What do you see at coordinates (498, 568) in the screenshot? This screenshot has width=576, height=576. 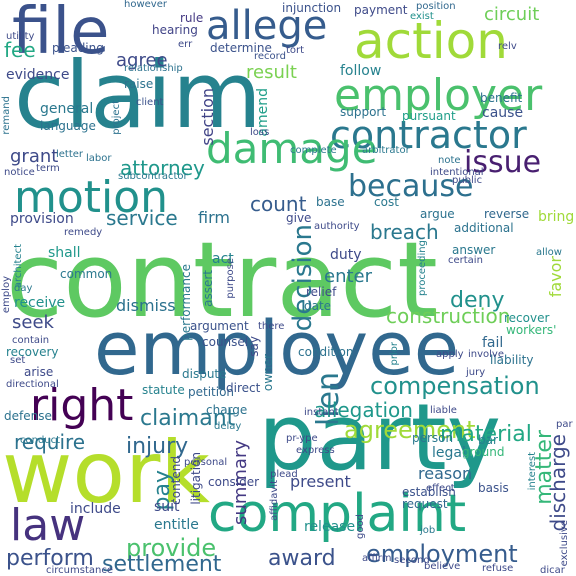 I see `cloud-word-refuse: refuse` at bounding box center [498, 568].